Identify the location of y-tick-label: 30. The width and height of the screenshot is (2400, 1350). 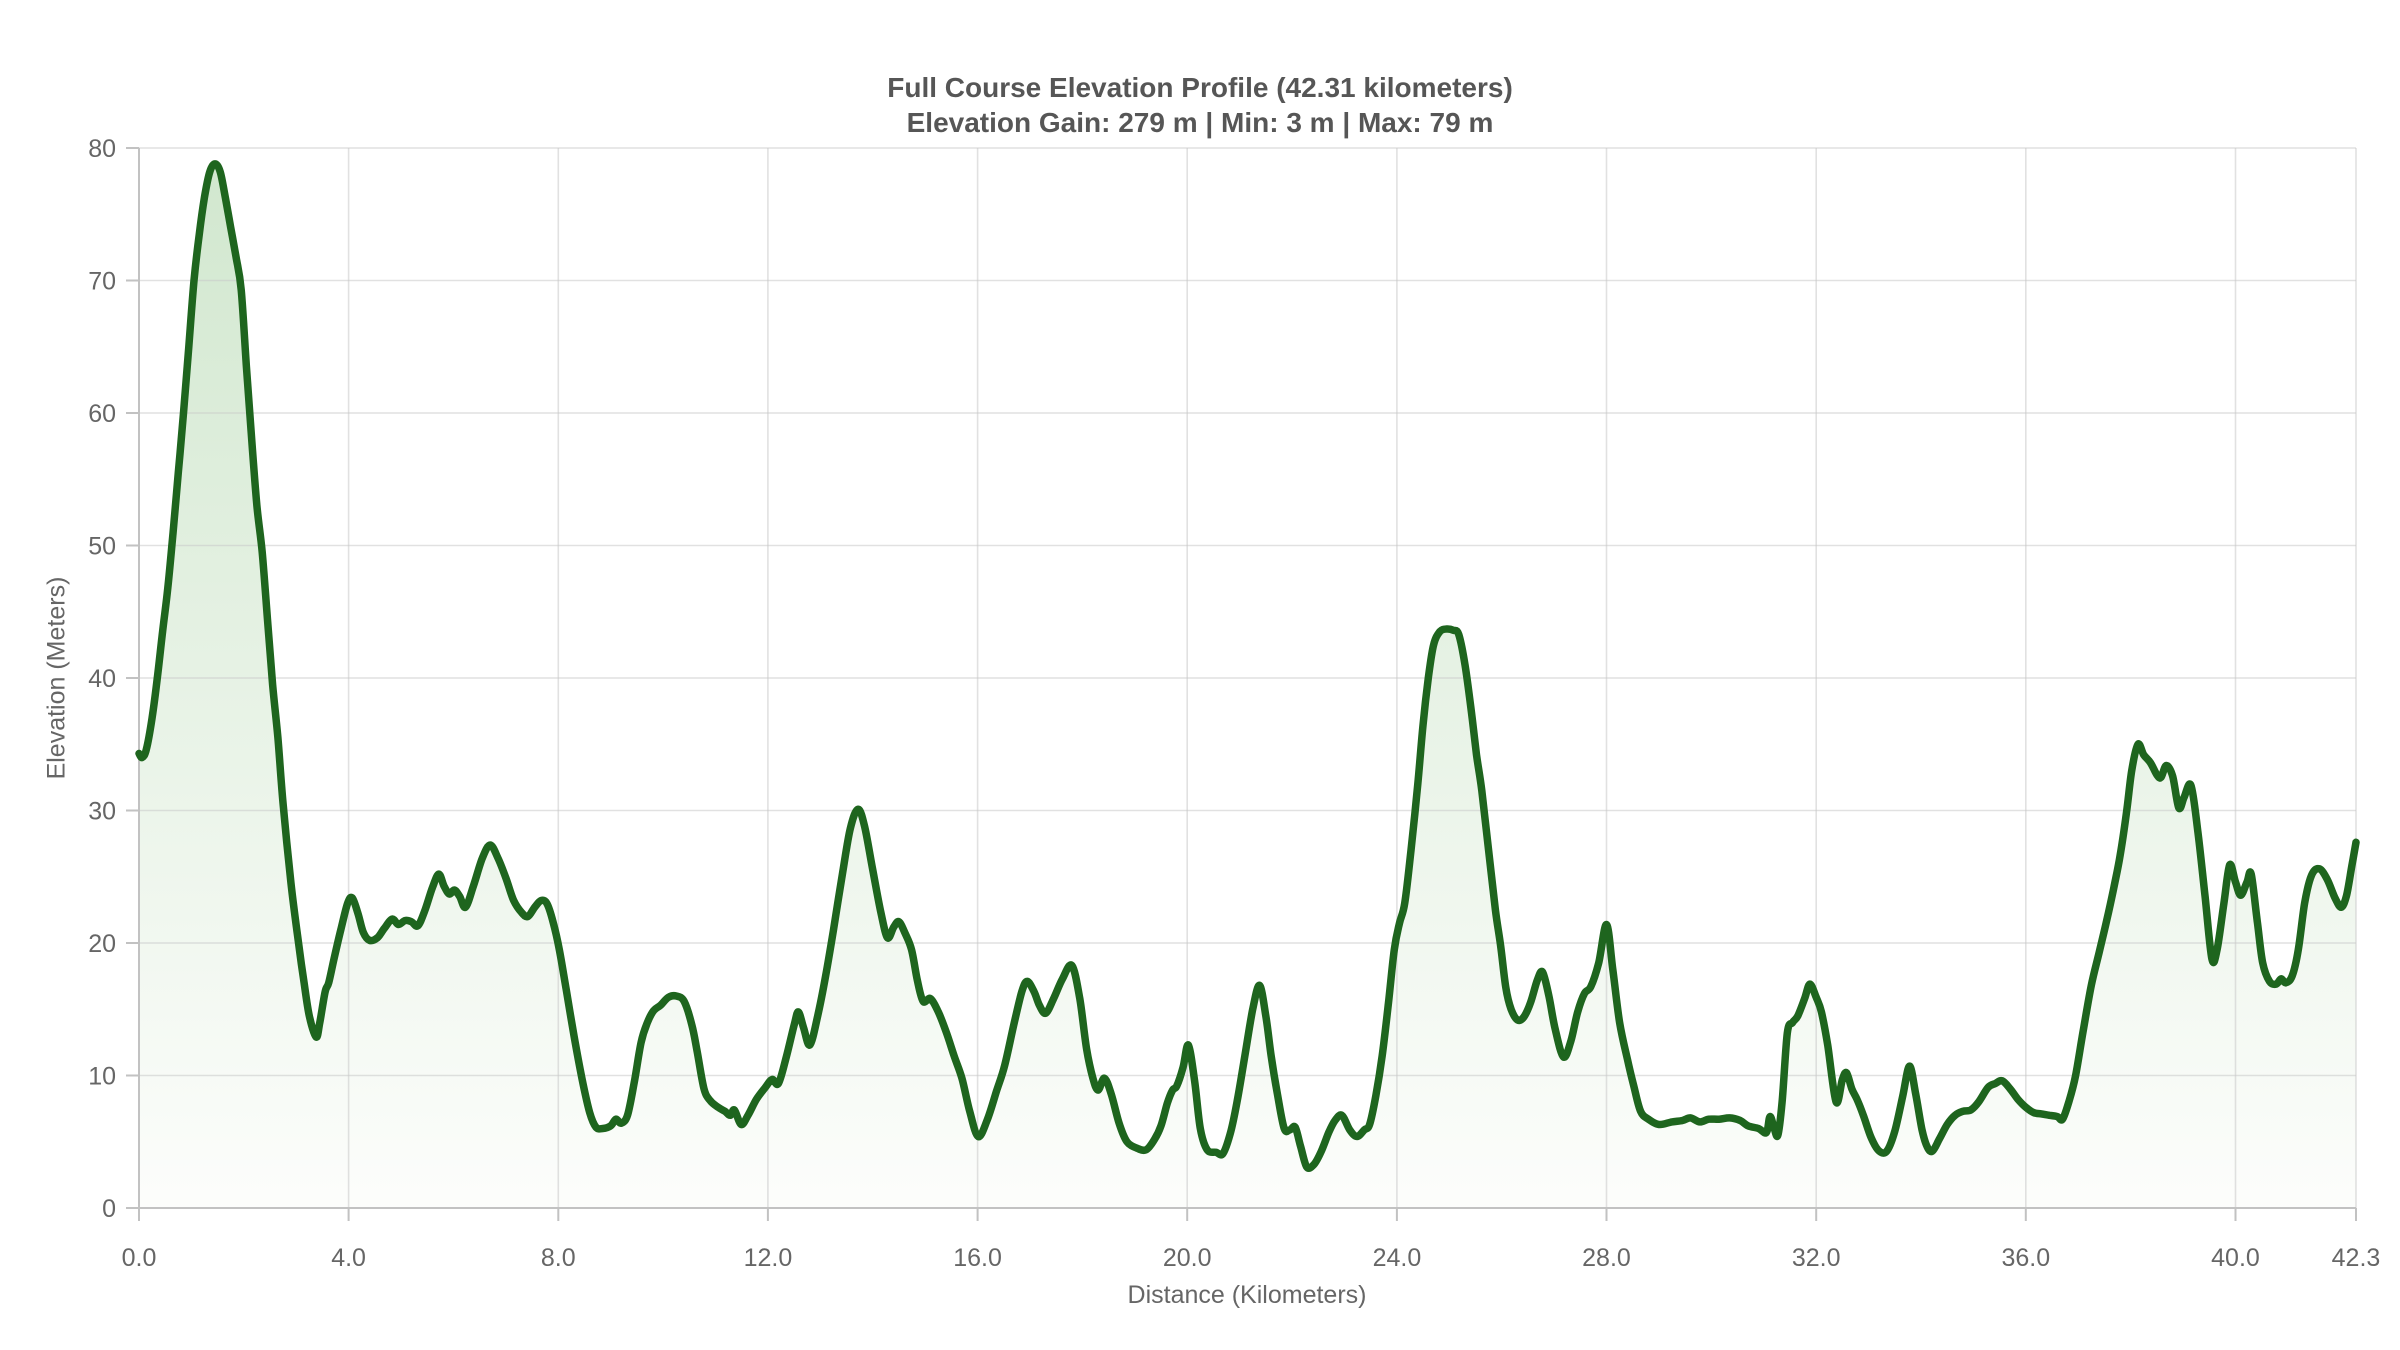
(102, 812).